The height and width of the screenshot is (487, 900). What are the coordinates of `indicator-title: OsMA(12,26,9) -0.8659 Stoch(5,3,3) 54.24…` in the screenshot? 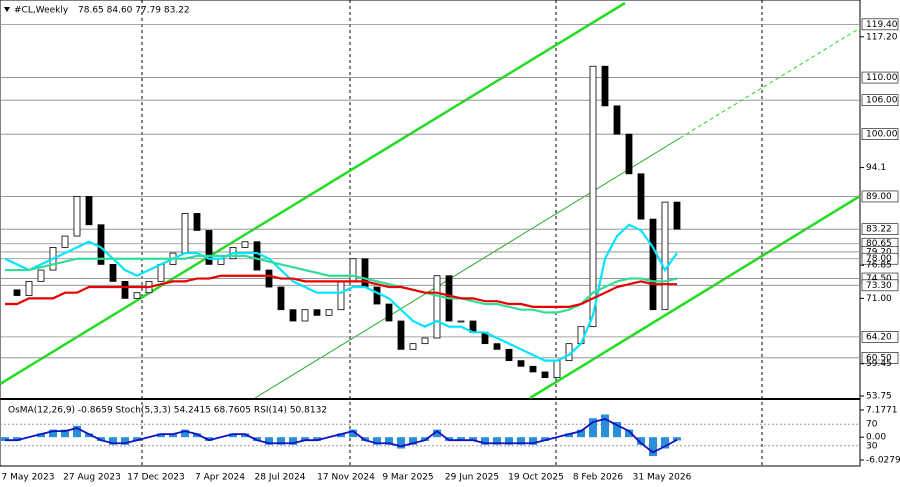 It's located at (167, 411).